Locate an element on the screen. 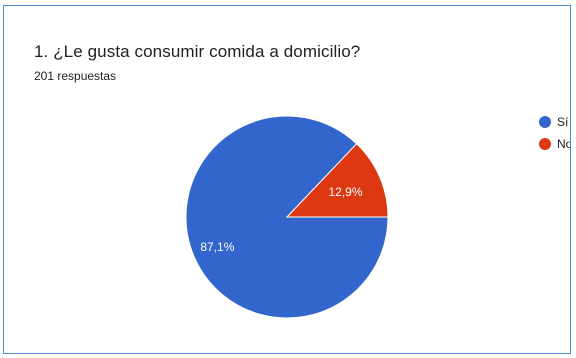 This screenshot has width=576, height=358. legend-label-si: Sí is located at coordinates (563, 122).